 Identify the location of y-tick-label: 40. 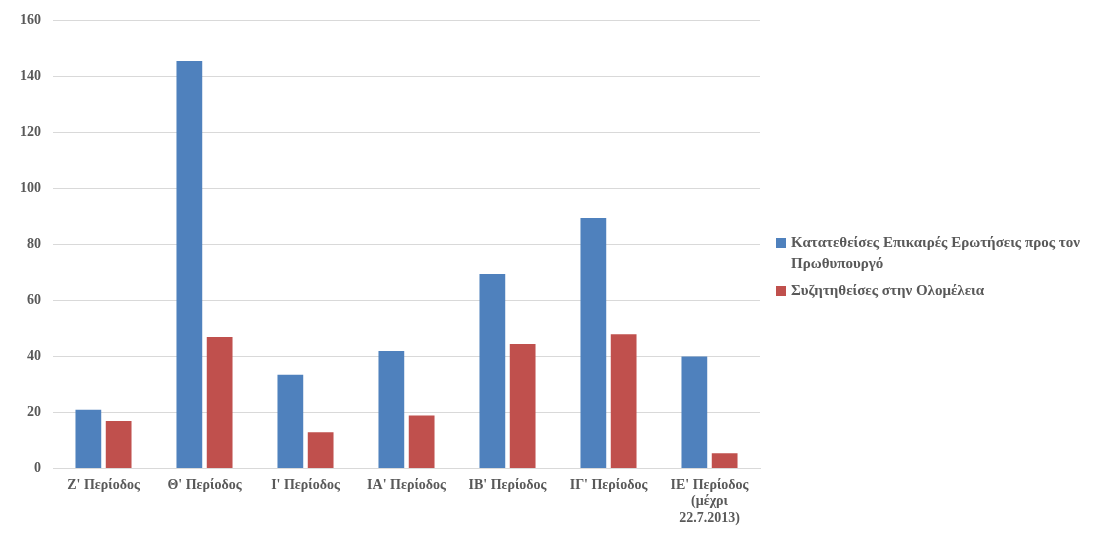
(34, 356).